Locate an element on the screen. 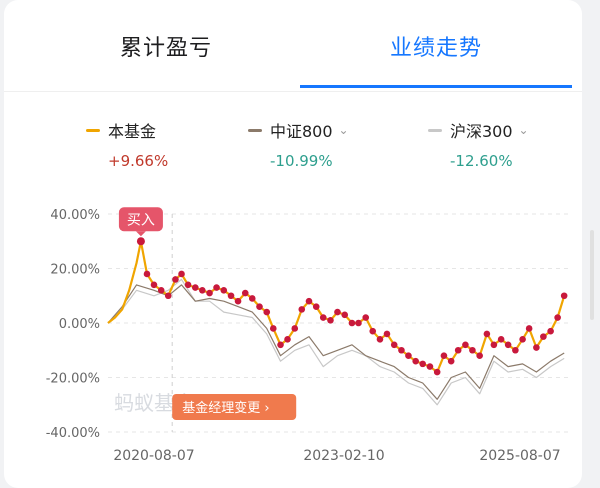 The width and height of the screenshot is (600, 488). legend-swatch-csi800 is located at coordinates (255, 130).